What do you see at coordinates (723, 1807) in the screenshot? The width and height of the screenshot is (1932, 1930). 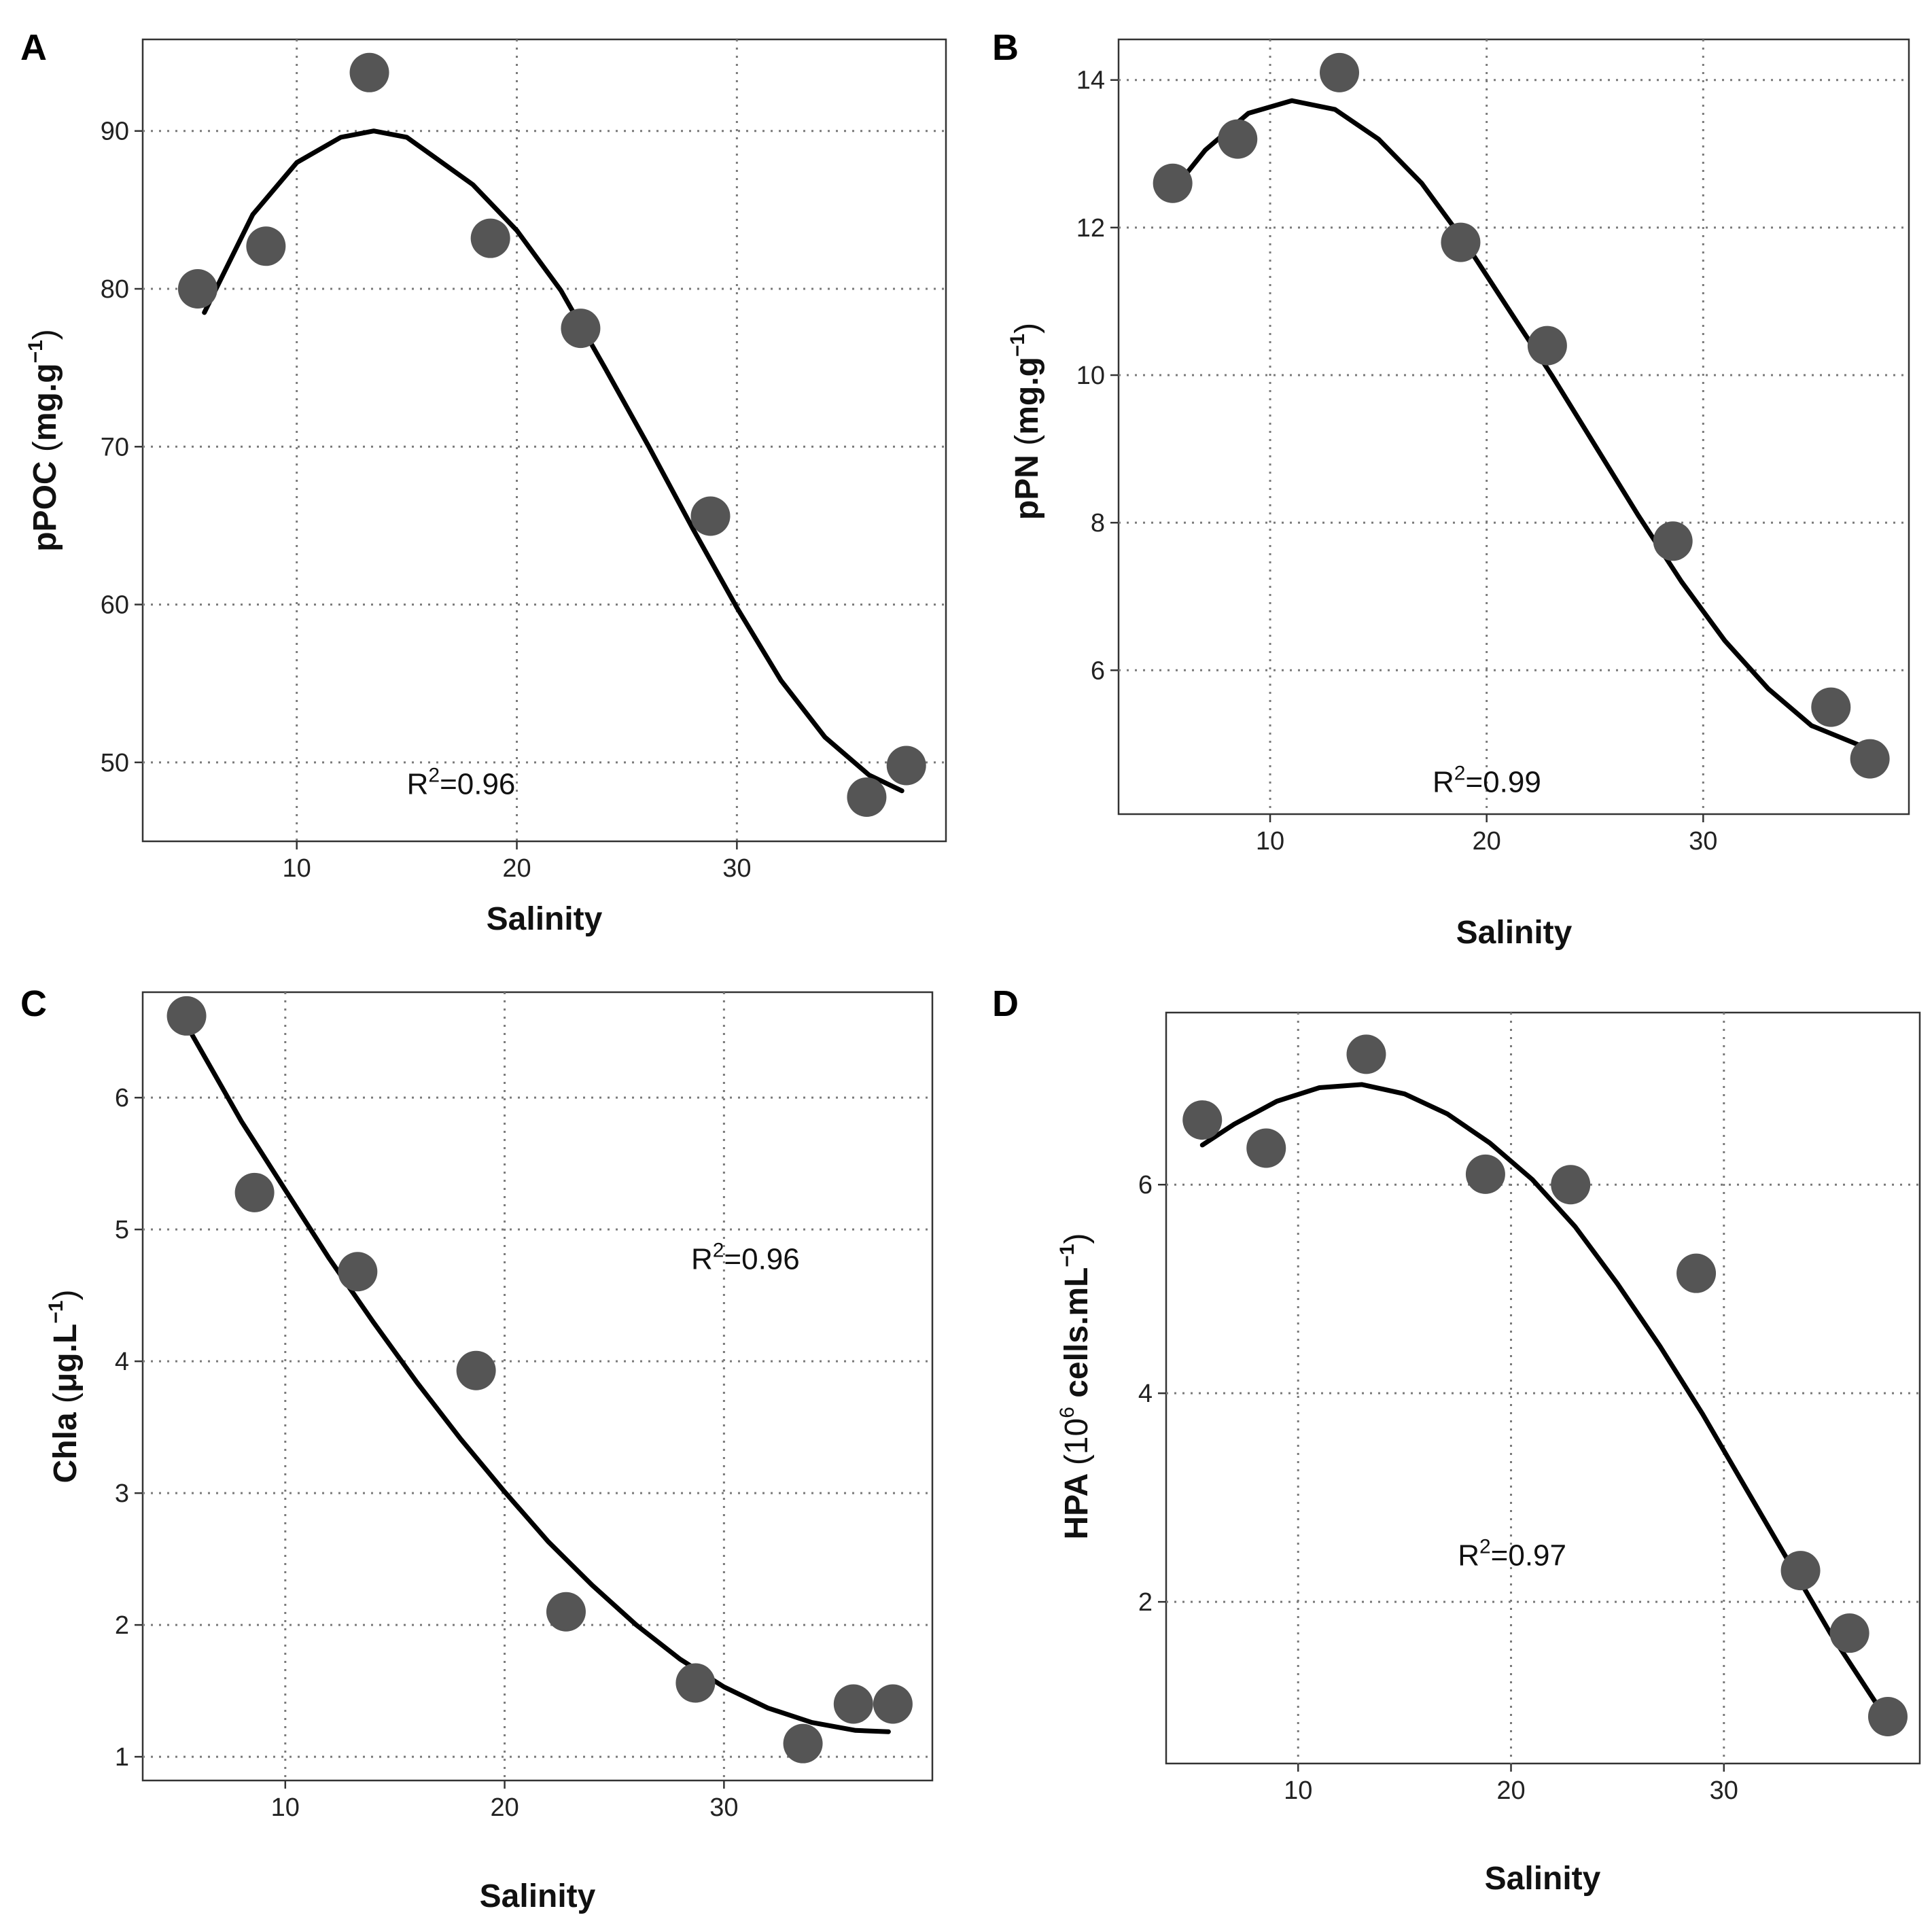 I see `panel-c-x-tick-label: 30` at bounding box center [723, 1807].